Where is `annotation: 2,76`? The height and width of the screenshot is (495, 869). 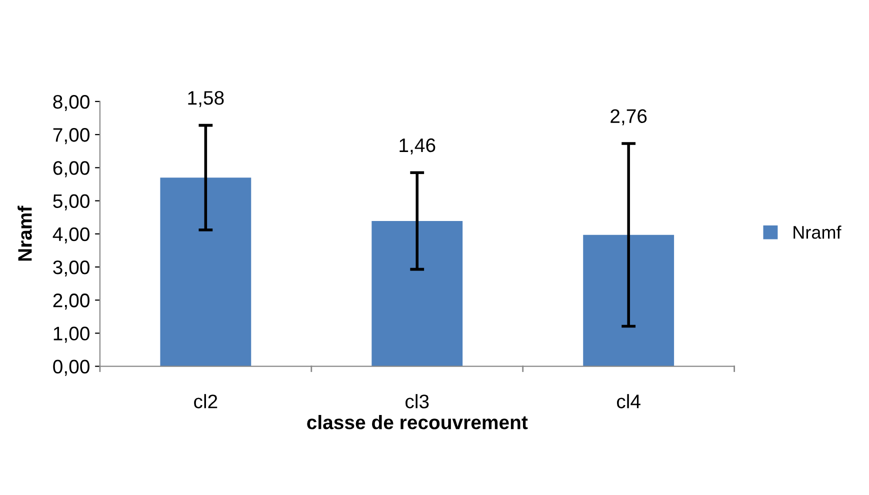 annotation: 2,76 is located at coordinates (628, 117).